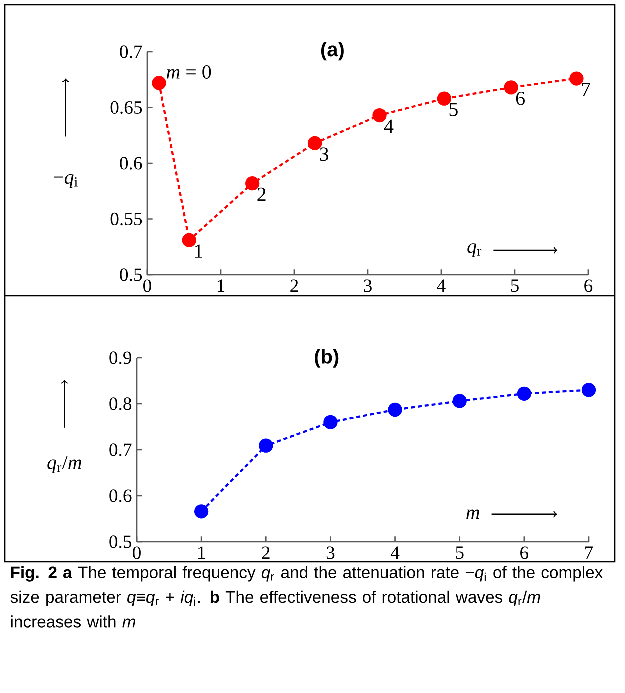  I want to click on annotation: 1, so click(198, 251).